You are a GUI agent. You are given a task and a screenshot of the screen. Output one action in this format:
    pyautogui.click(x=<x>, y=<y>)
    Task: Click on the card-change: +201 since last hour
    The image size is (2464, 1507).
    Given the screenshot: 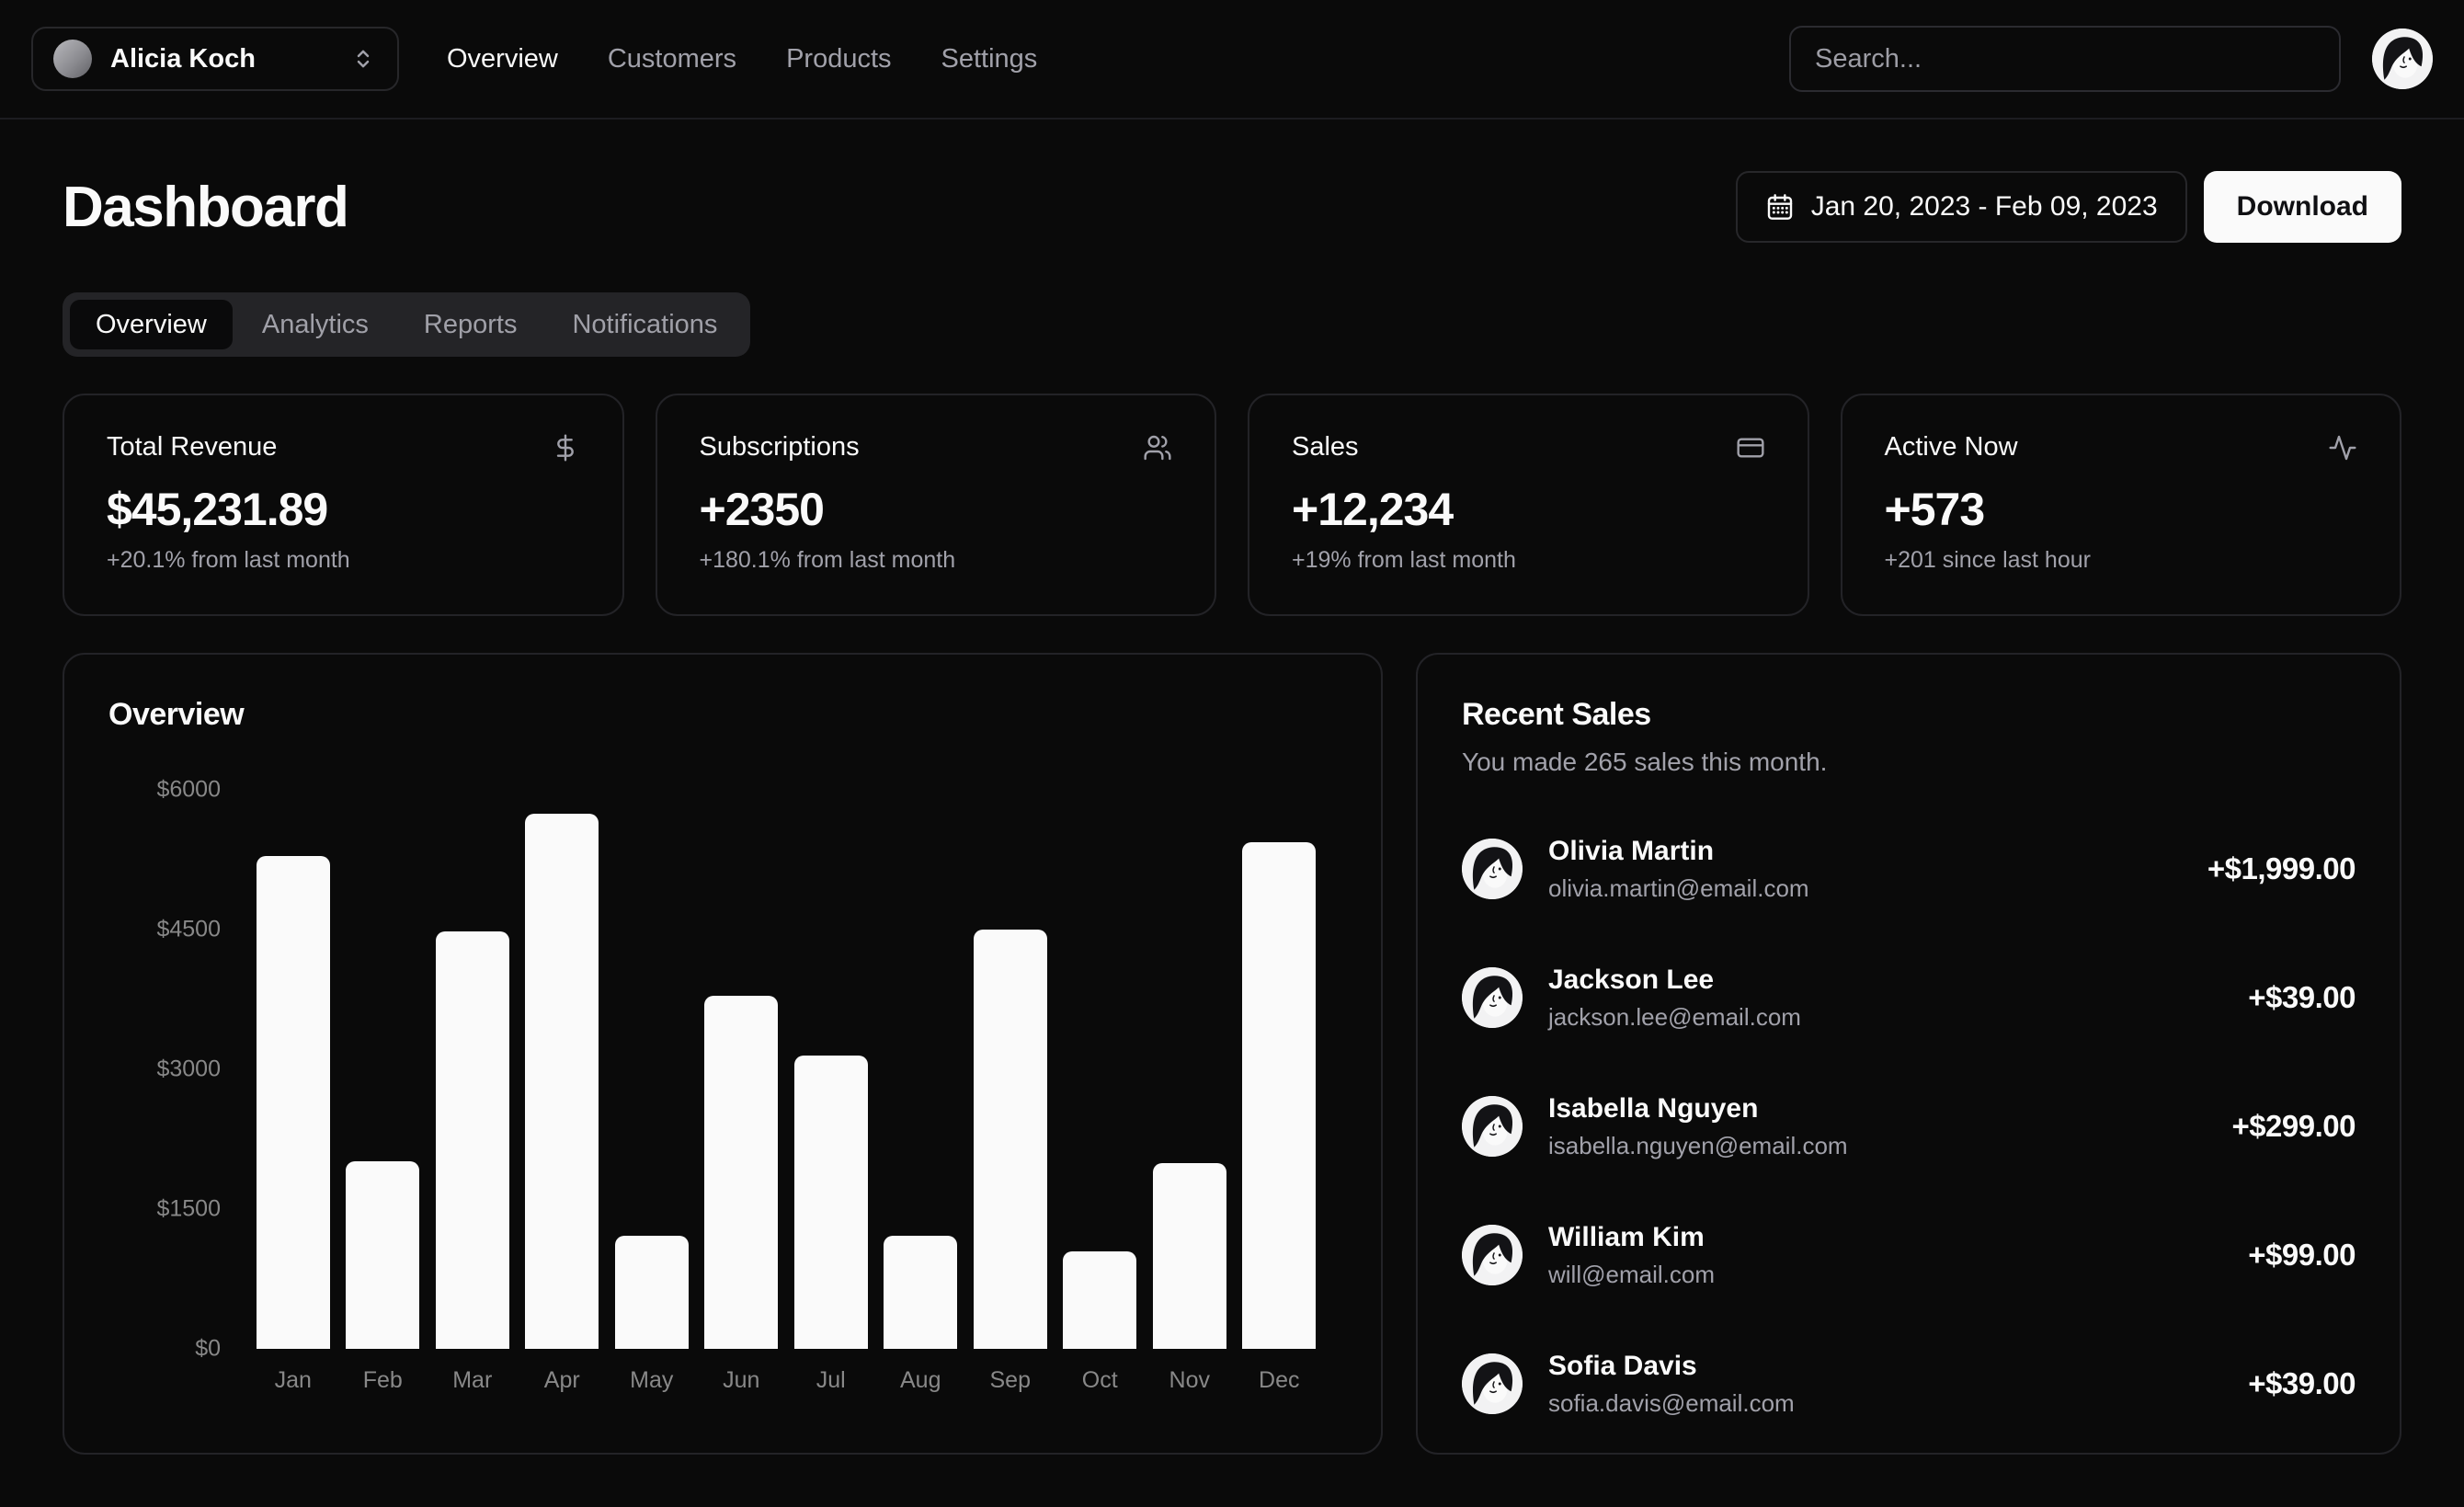 What is the action you would take?
    pyautogui.click(x=1987, y=560)
    